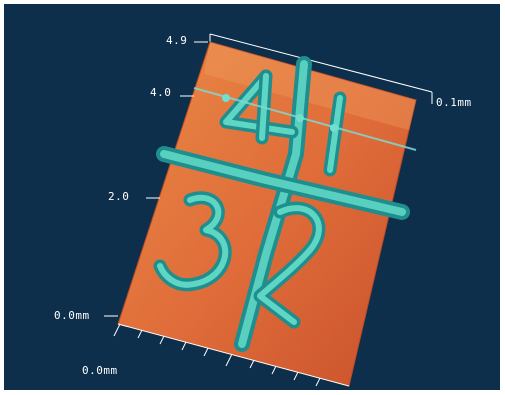 This screenshot has height=395, width=505. What do you see at coordinates (177, 40) in the screenshot?
I see `y-axis-label-top: 4.9` at bounding box center [177, 40].